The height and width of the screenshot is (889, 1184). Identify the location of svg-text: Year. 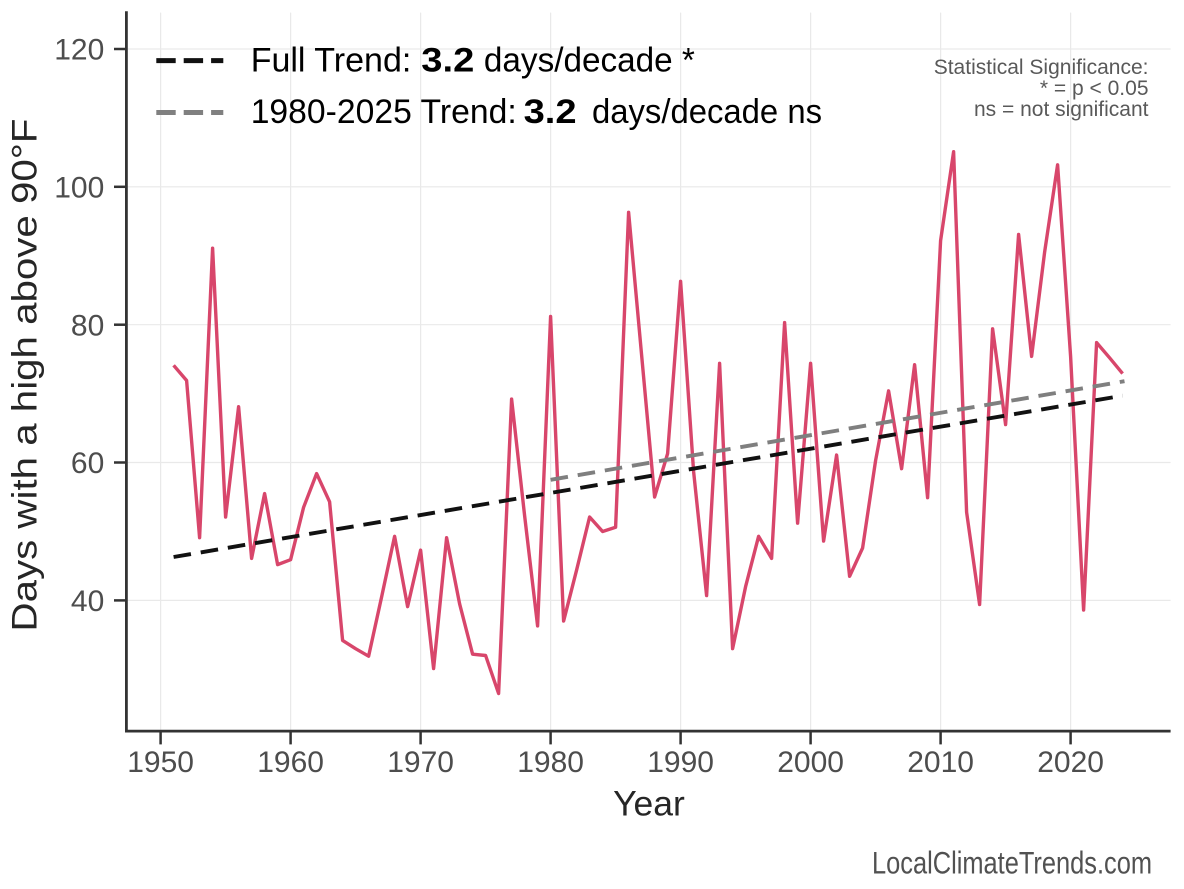
(649, 803).